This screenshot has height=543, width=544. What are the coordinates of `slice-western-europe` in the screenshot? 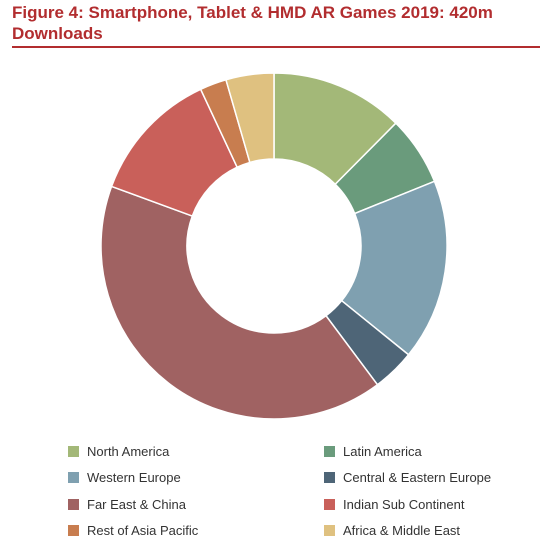 It's located at (394, 268).